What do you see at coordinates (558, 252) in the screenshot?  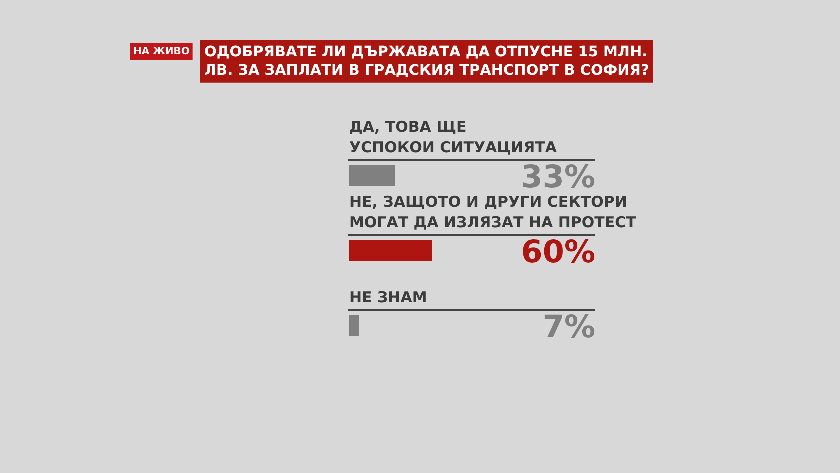 I see `data-label: 60%` at bounding box center [558, 252].